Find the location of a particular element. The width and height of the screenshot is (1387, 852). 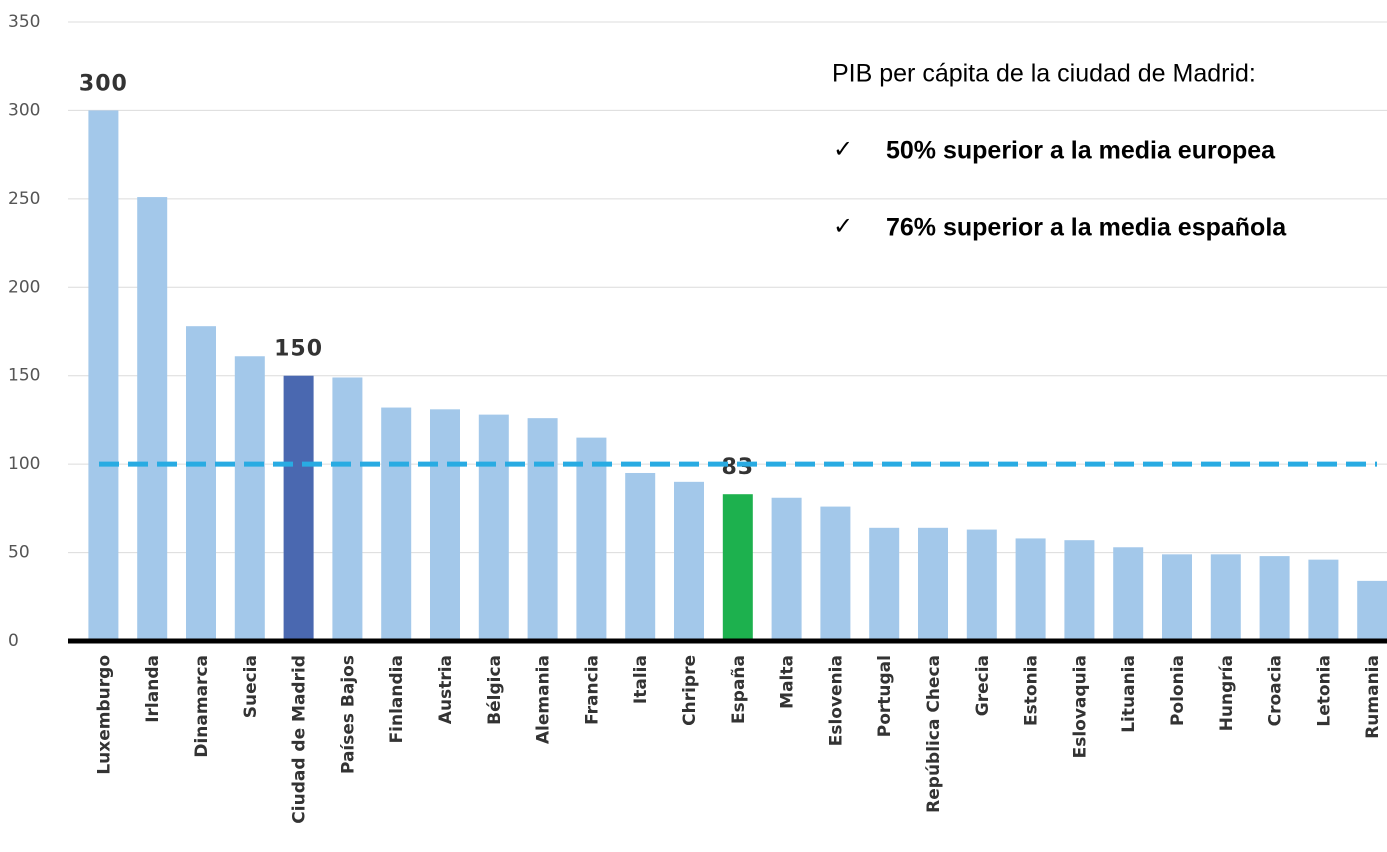

x-tick-label: Italia is located at coordinates (641, 679).